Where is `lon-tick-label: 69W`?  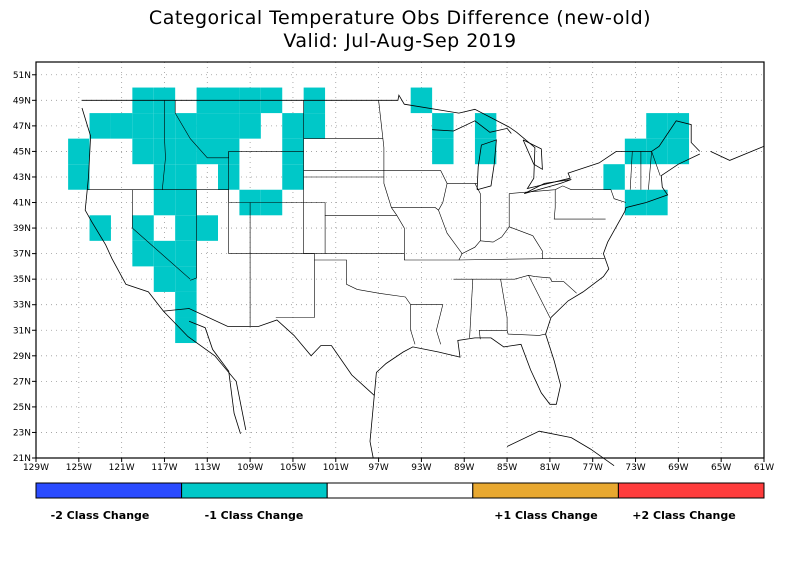 lon-tick-label: 69W is located at coordinates (678, 468).